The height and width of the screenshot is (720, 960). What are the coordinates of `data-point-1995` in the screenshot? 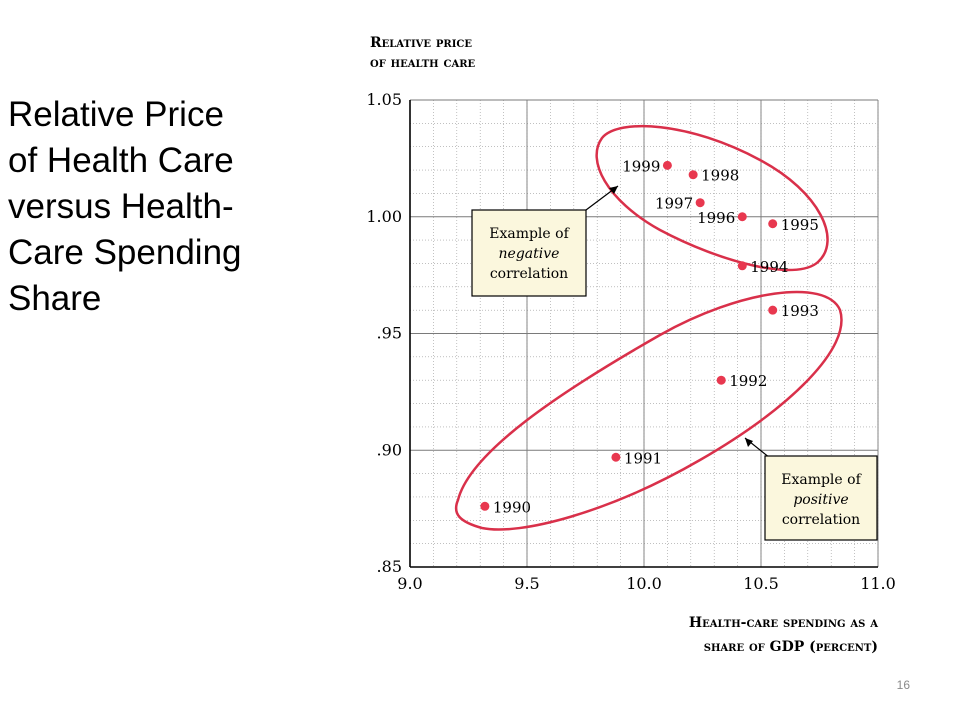 It's located at (773, 224).